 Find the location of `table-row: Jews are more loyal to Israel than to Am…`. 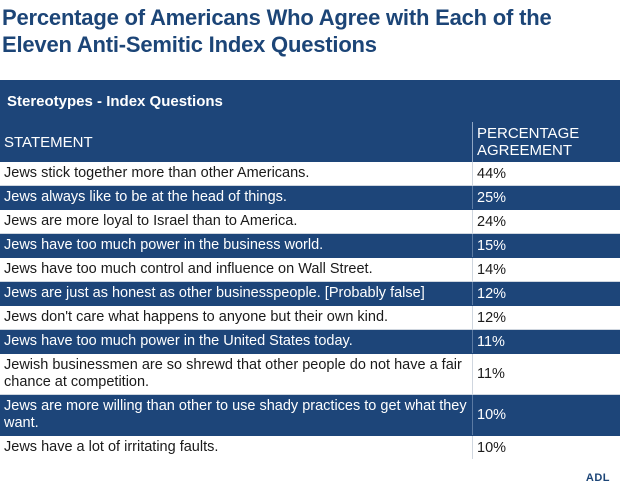

table-row: Jews are more loyal to Israel than to Am… is located at coordinates (310, 222).